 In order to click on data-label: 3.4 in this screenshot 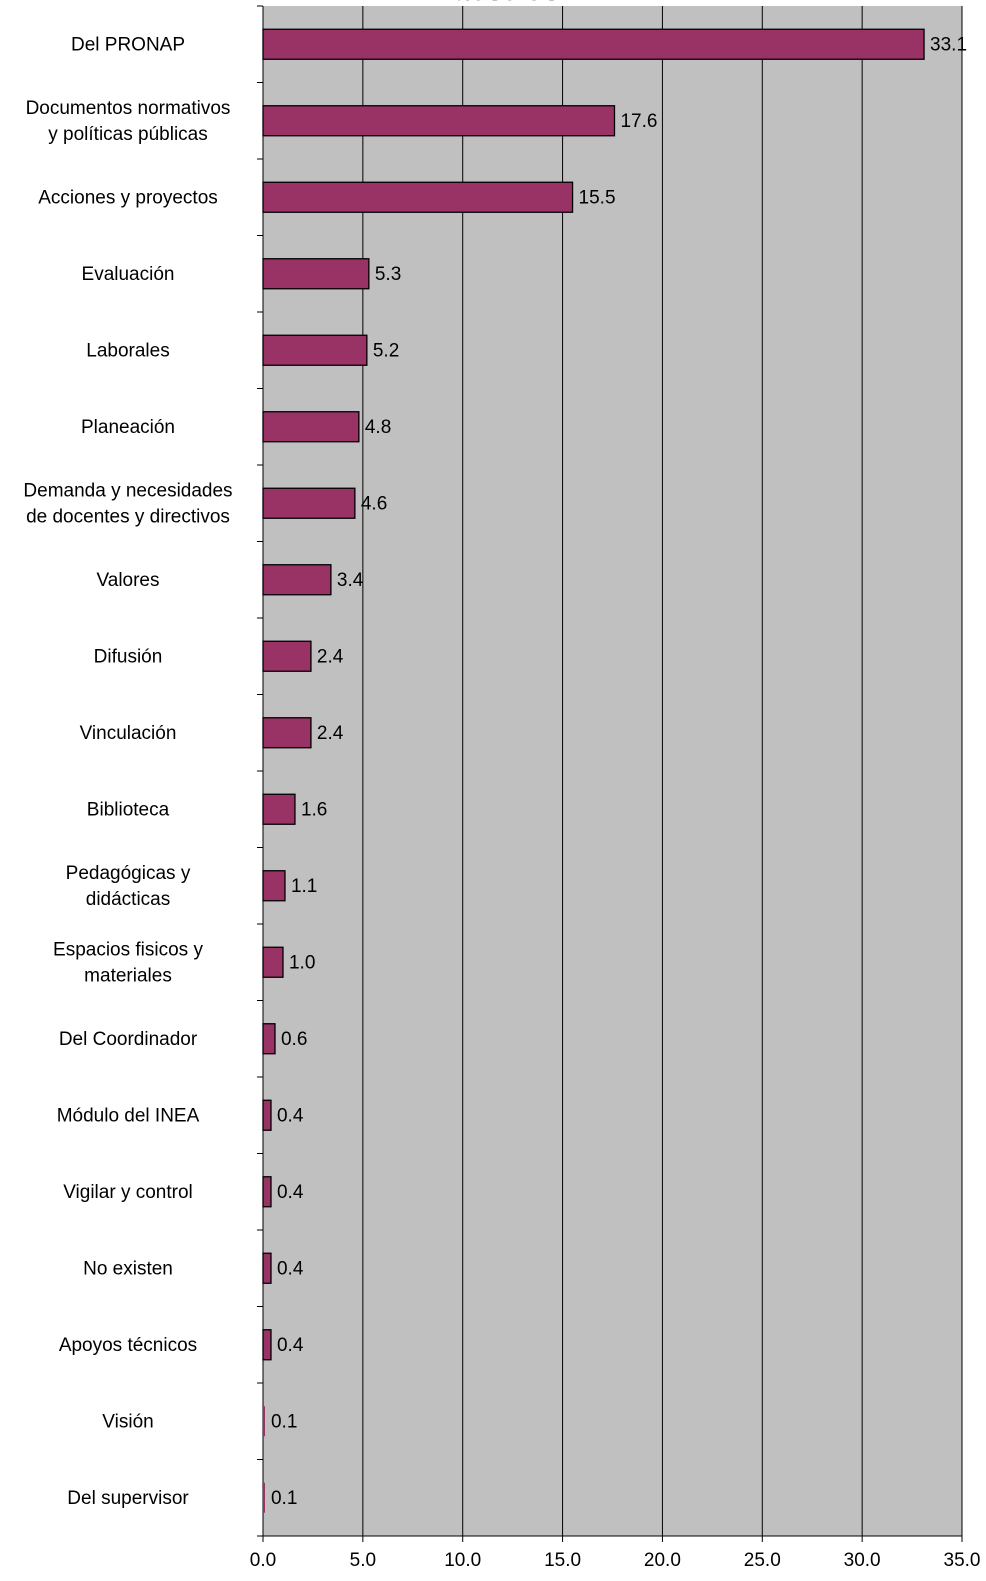, I will do `click(350, 580)`.